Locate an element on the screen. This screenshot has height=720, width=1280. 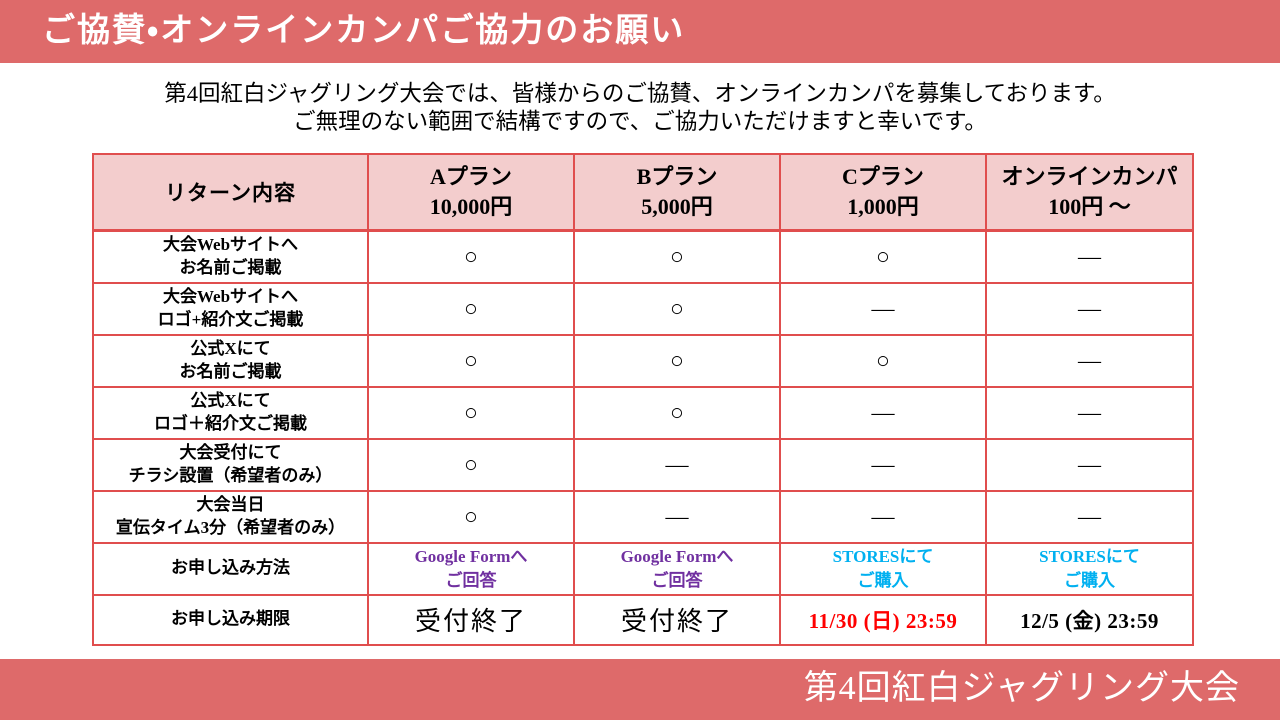
header-return-label: リターン内容 is located at coordinates (230, 192).